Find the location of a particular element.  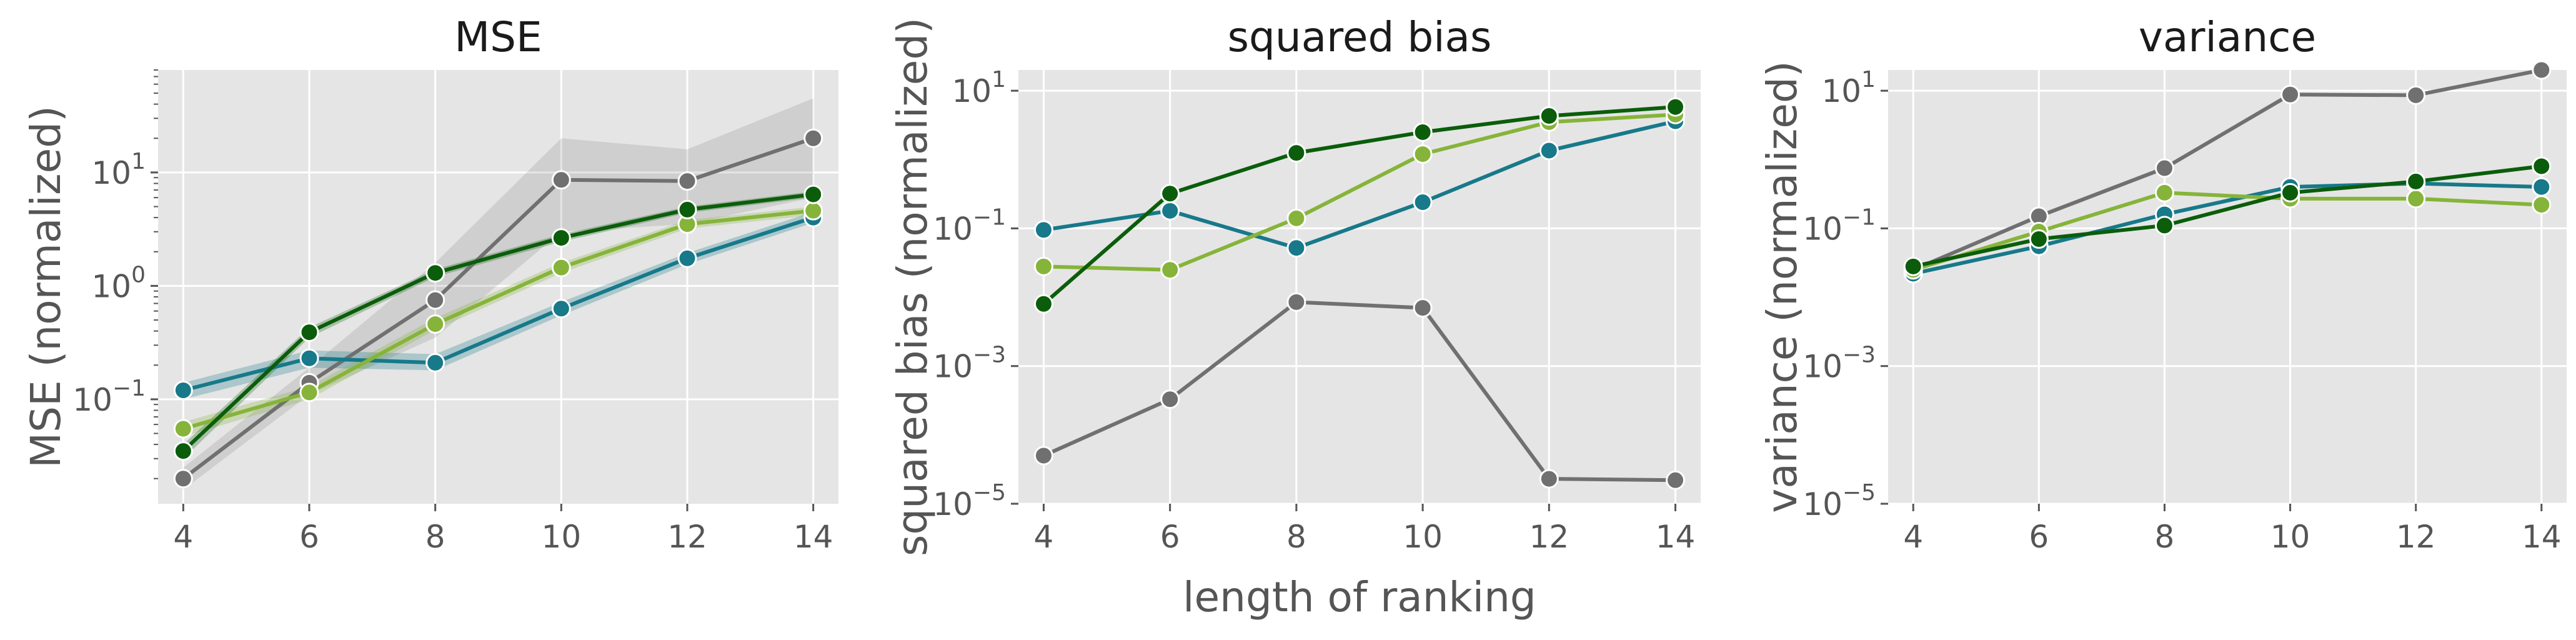

confidence-band-light_green is located at coordinates (498, 321).